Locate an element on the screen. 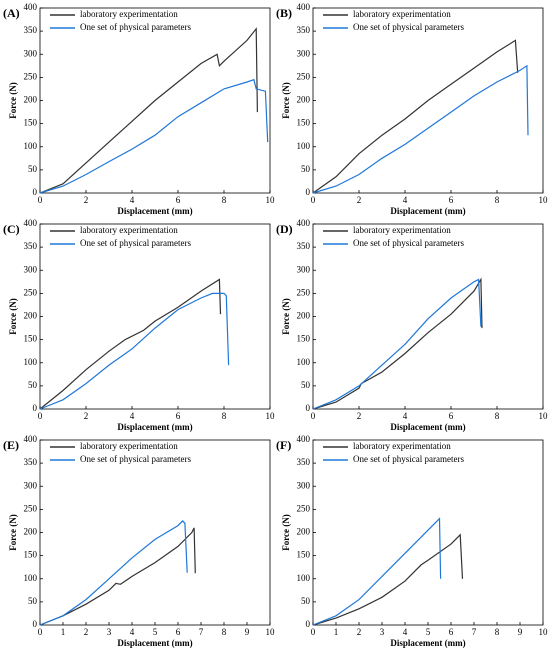 This screenshot has height=651, width=550. x-tick-label: 5 is located at coordinates (428, 632).